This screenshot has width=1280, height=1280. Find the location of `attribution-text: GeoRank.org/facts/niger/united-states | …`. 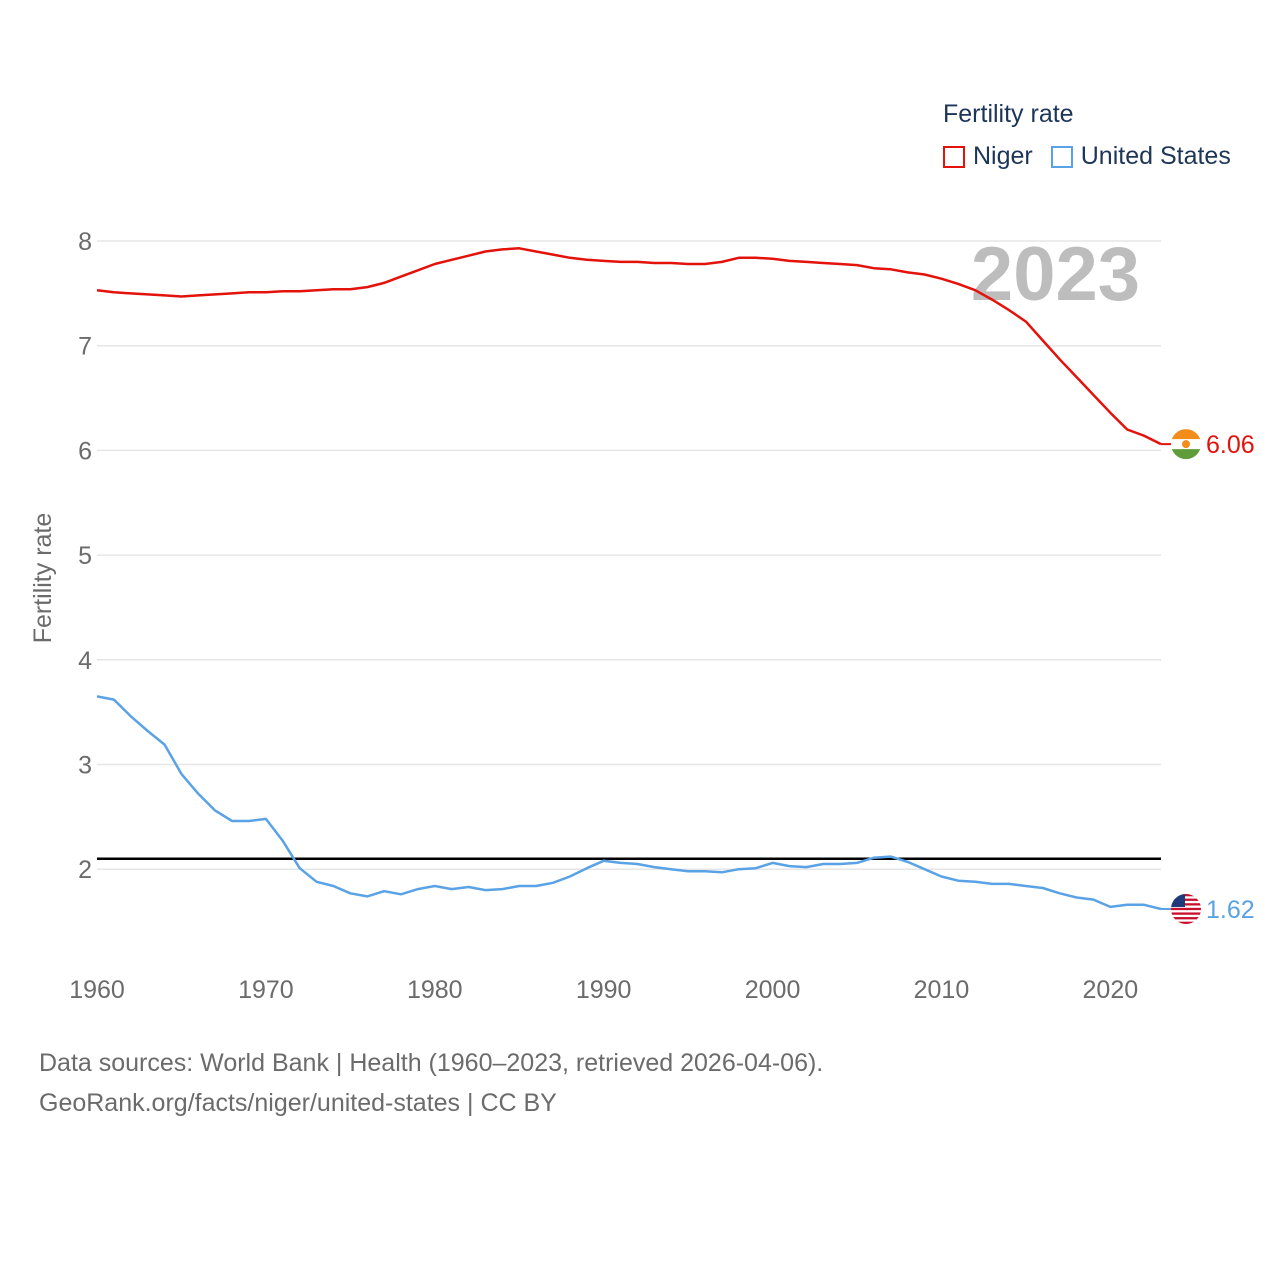

attribution-text: GeoRank.org/facts/niger/united-states | … is located at coordinates (298, 1103).